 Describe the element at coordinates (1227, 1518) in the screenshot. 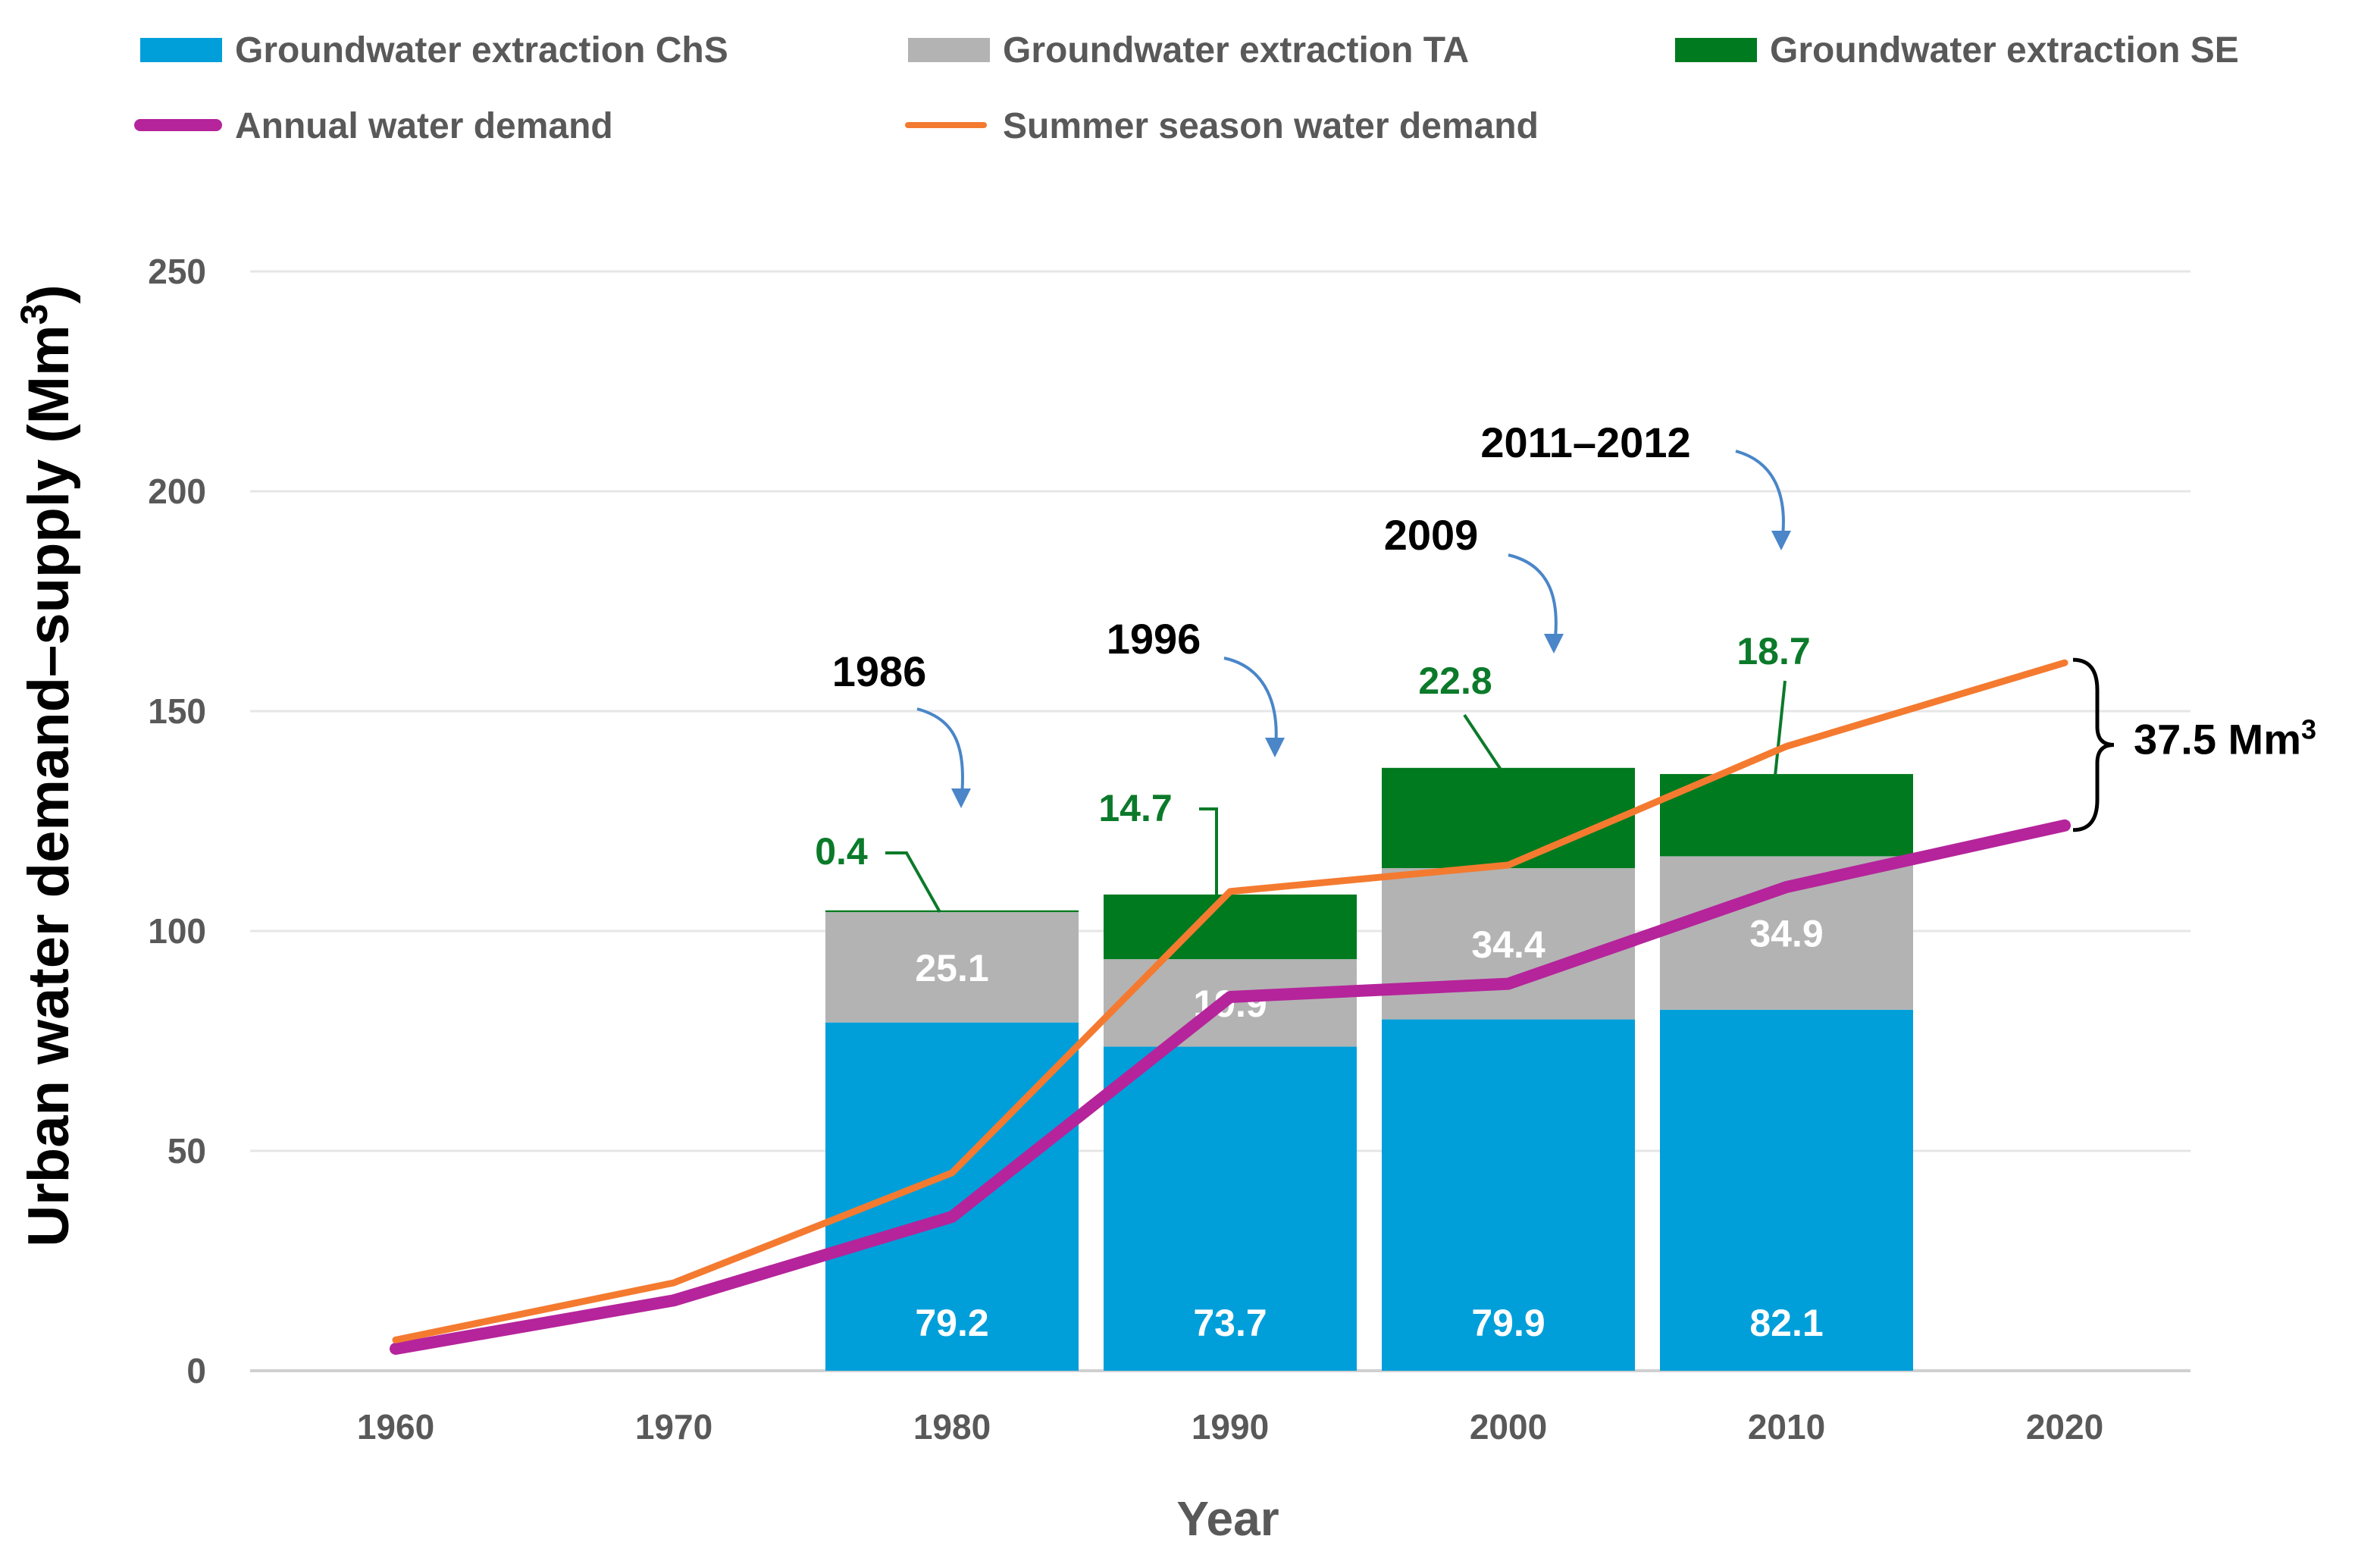

I see `x-axis-title: Year` at that location.